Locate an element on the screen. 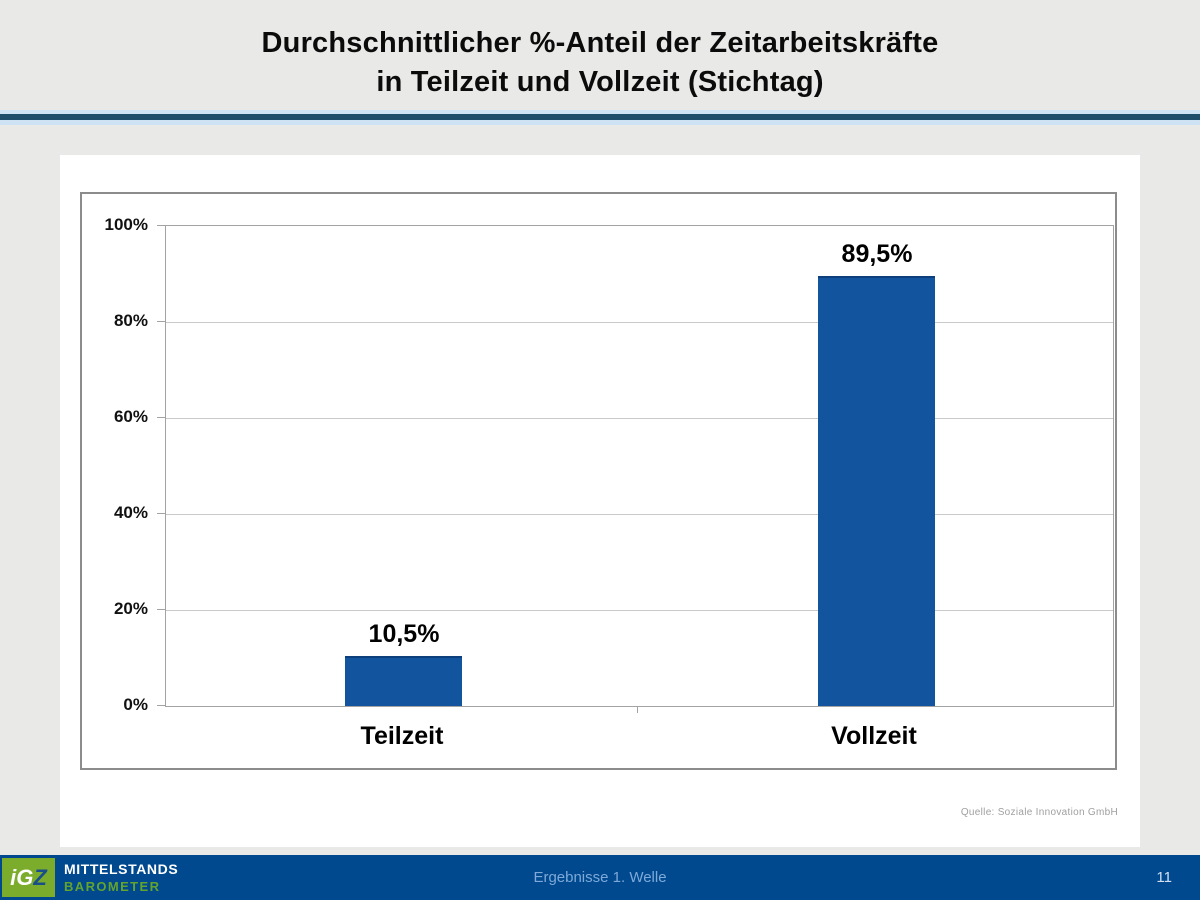 Image resolution: width=1200 pixels, height=900 pixels. value-label-vollzeit: 89,5% is located at coordinates (877, 254).